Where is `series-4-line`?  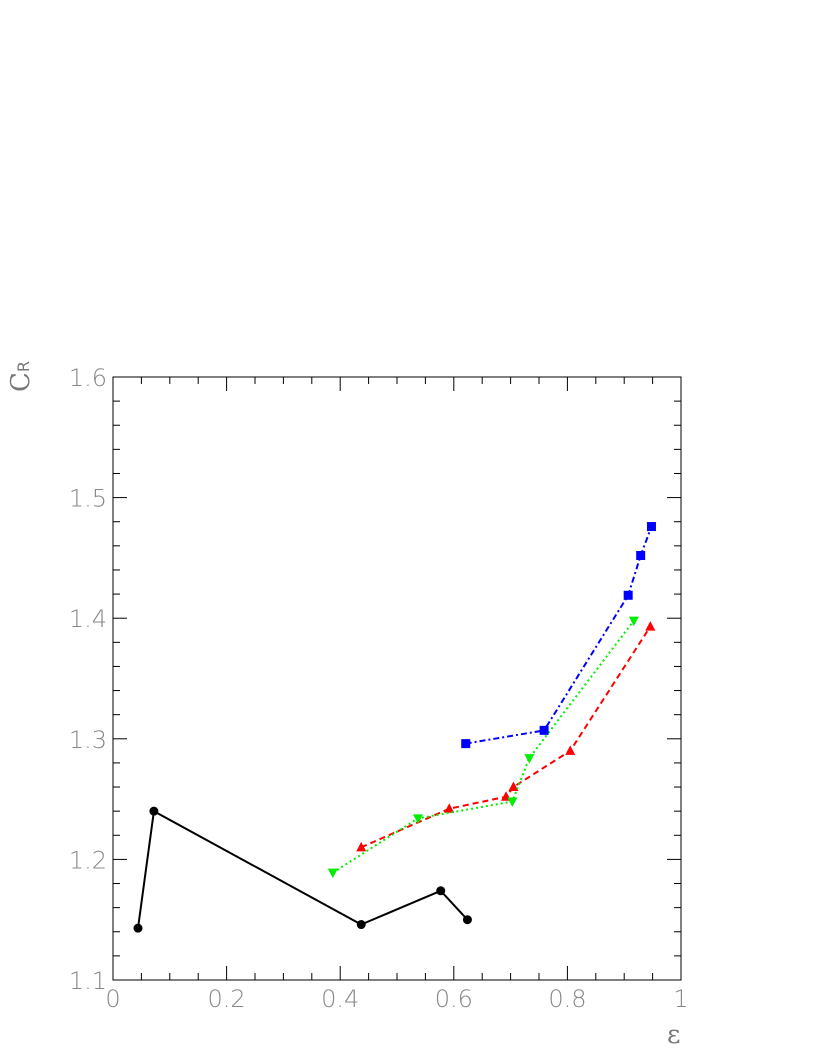
series-4-line is located at coordinates (559, 635).